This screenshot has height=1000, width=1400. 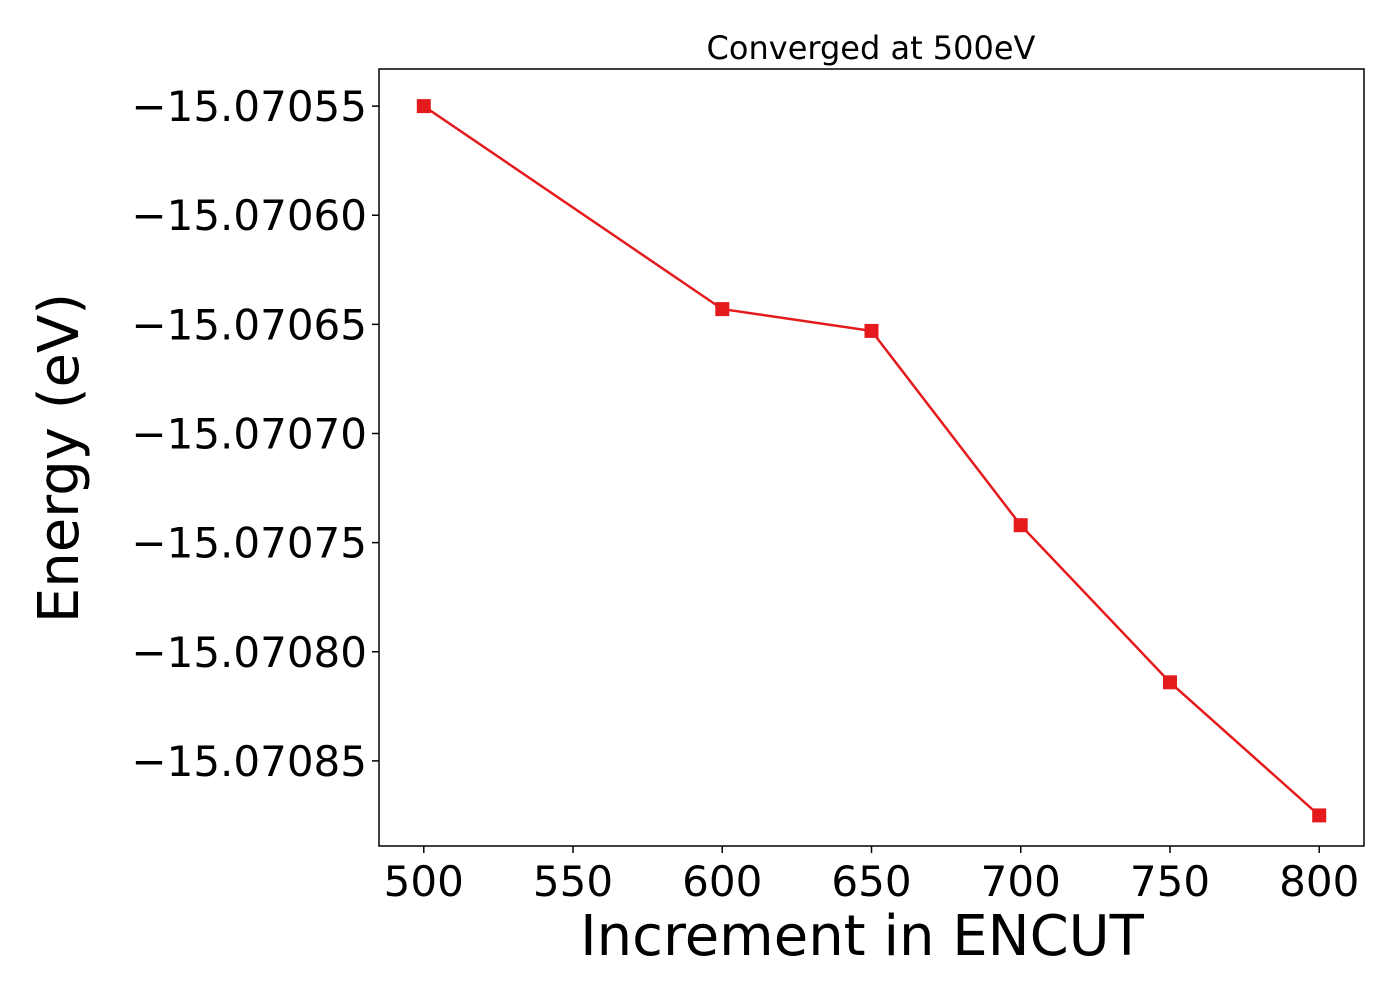 I want to click on y-tick-label: −15.07060, so click(x=249, y=215).